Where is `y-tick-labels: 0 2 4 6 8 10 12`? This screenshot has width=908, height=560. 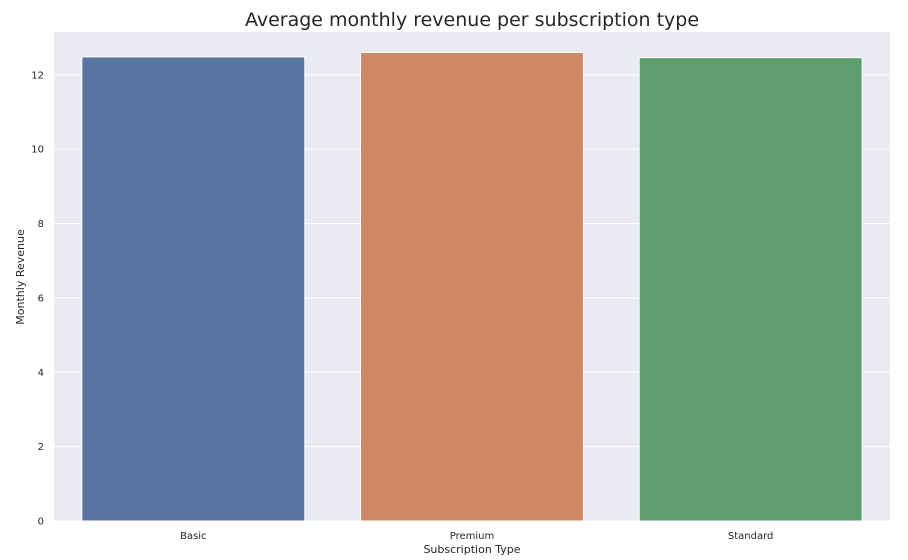 y-tick-labels: 0 2 4 6 8 10 12 is located at coordinates (37, 298).